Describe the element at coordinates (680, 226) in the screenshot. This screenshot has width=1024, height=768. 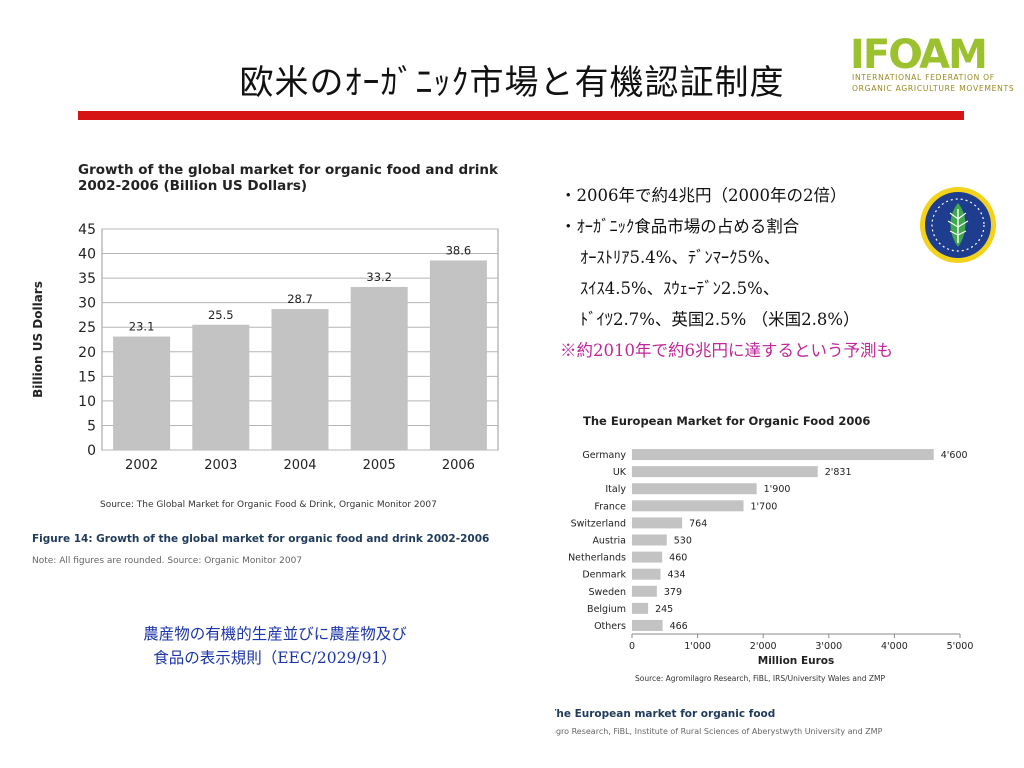
I see `bullet-line: ・ｵｰｶﾞﾆｯｸ食品市場の占める割合` at that location.